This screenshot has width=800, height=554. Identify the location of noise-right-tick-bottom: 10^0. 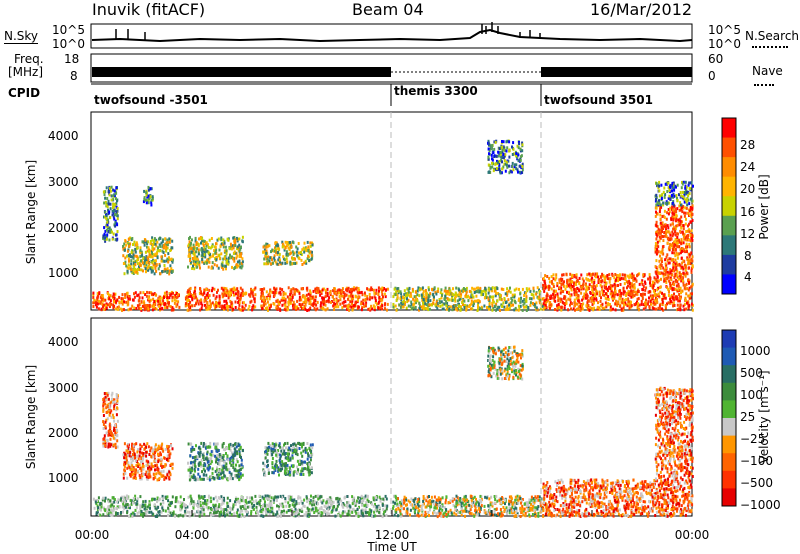
(724, 44).